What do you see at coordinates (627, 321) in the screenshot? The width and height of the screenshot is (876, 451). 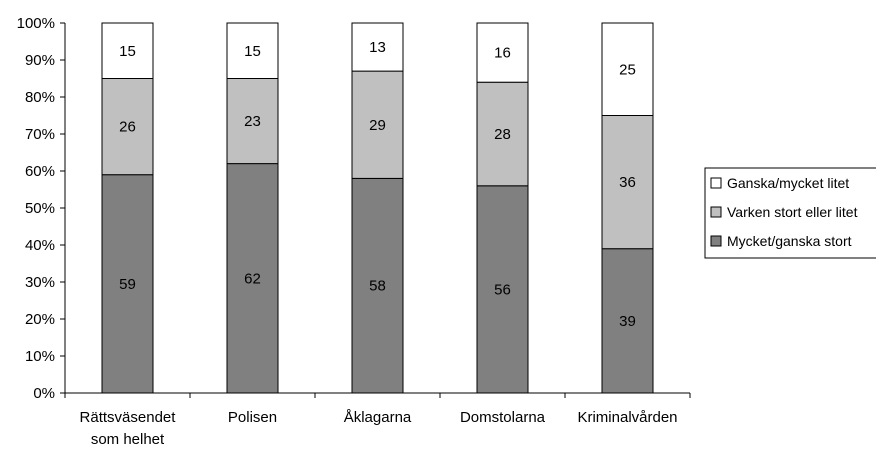 I see `bar-data-label: 39` at bounding box center [627, 321].